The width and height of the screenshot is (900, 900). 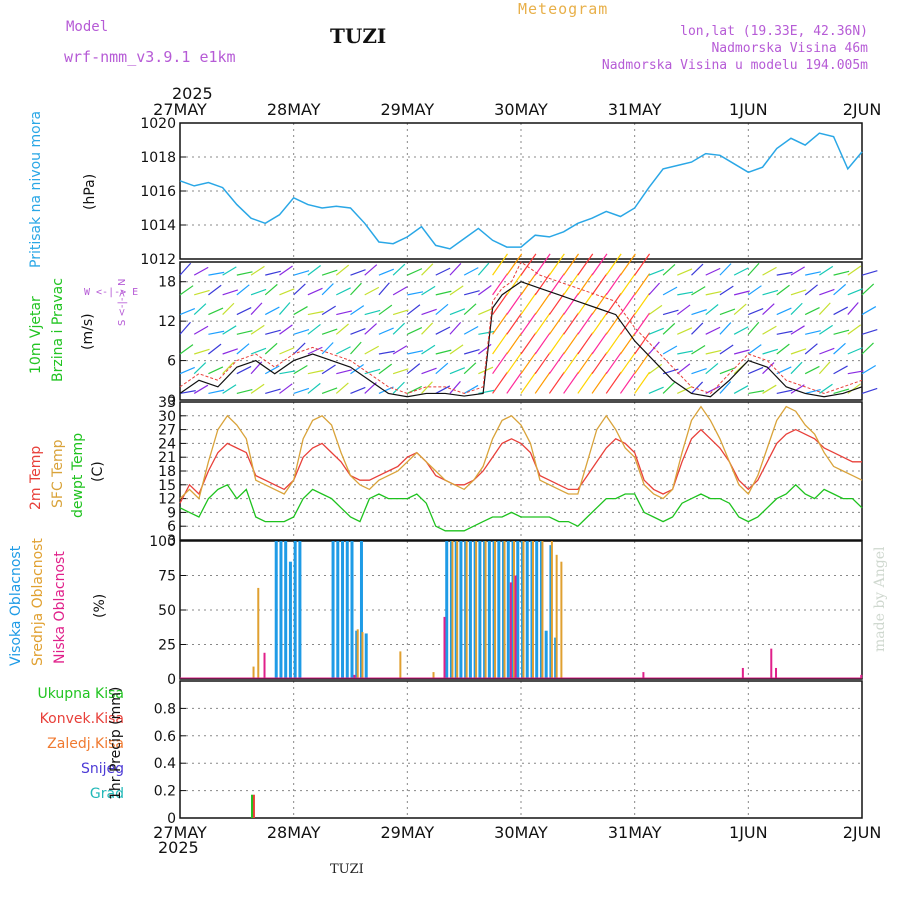 What do you see at coordinates (171, 513) in the screenshot?
I see `ytick-label-temp: 9` at bounding box center [171, 513].